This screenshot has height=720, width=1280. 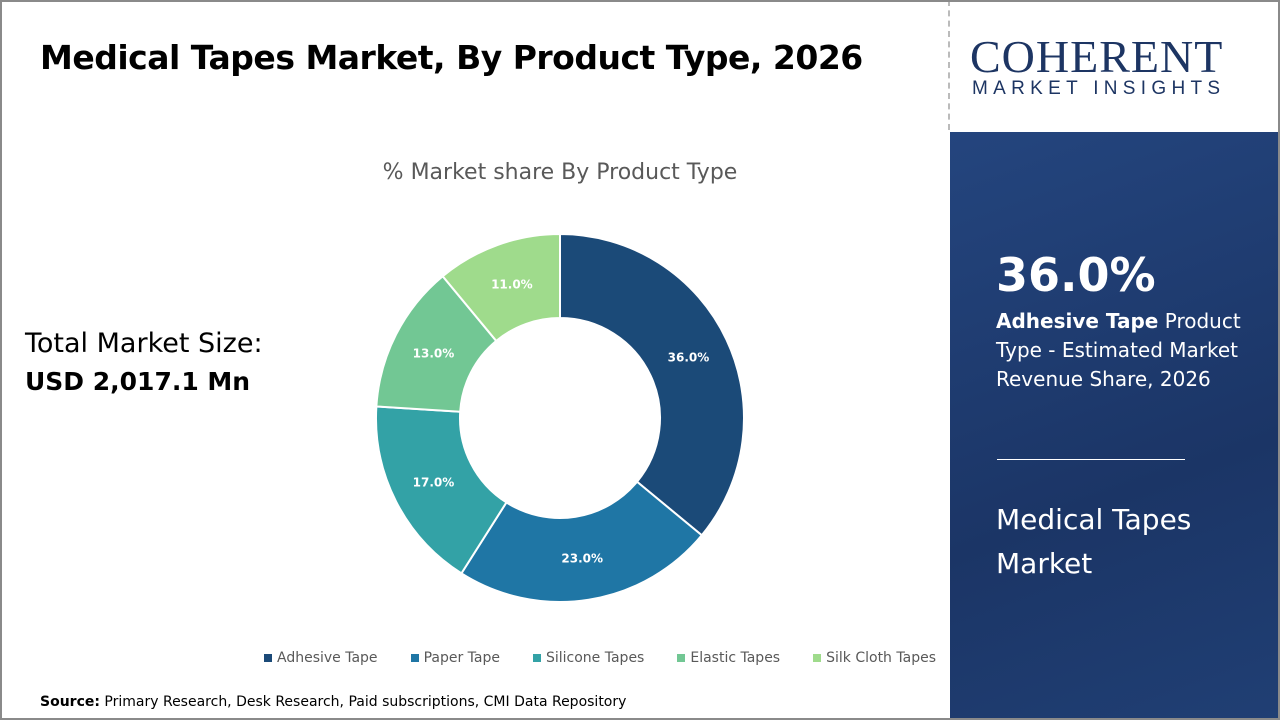 What do you see at coordinates (735, 658) in the screenshot?
I see `legend-label: Elastic Tapes` at bounding box center [735, 658].